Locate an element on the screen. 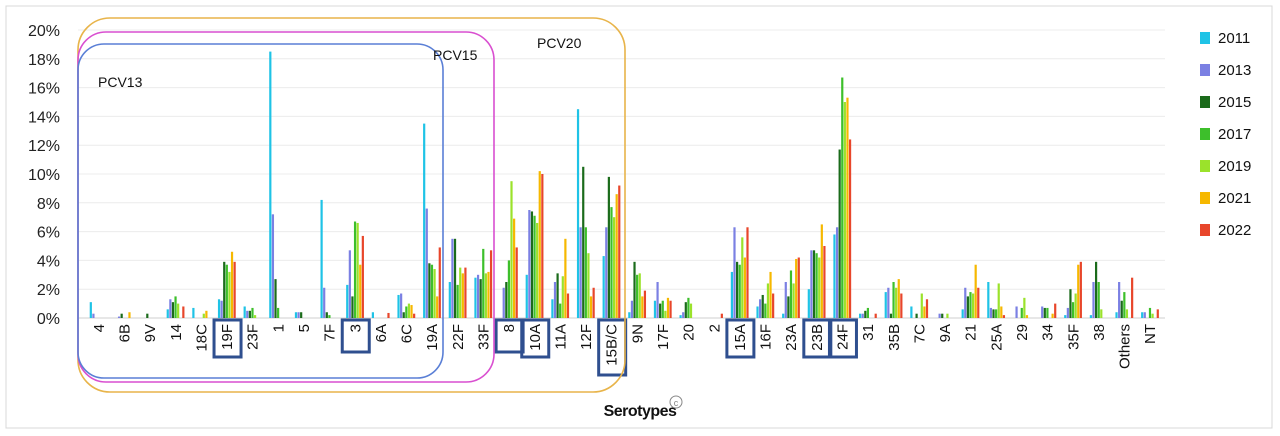  bar-2011-18C is located at coordinates (193, 312).